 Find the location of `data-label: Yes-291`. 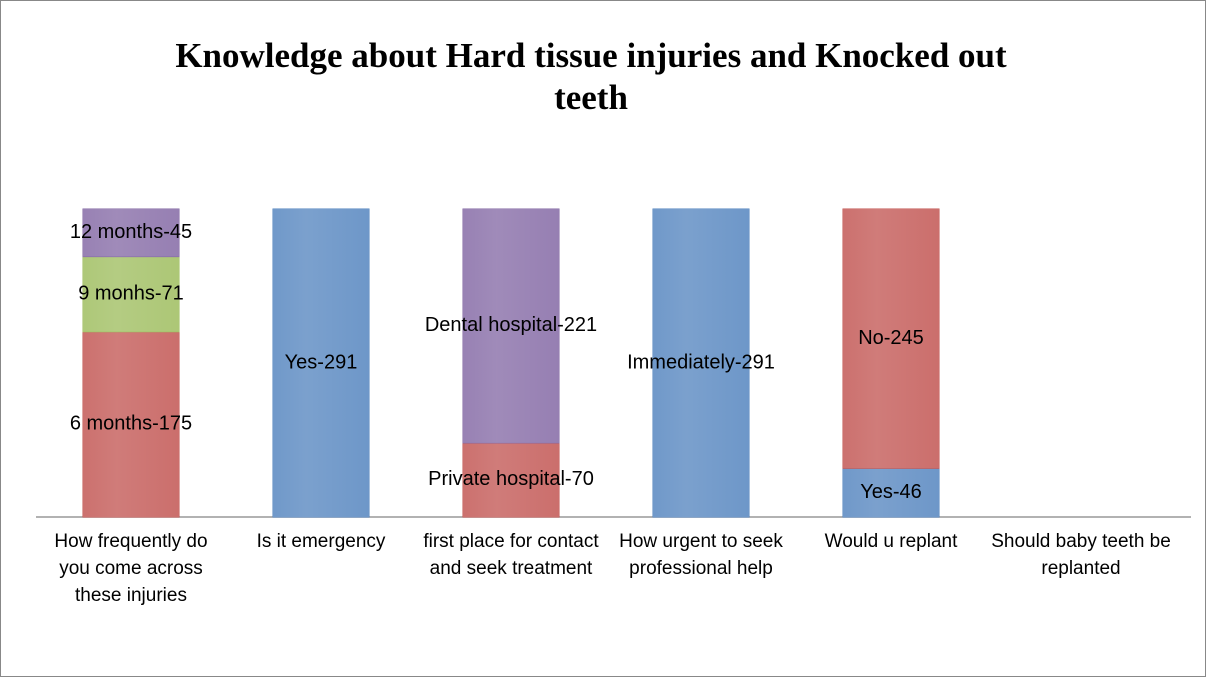

data-label: Yes-291 is located at coordinates (321, 362).